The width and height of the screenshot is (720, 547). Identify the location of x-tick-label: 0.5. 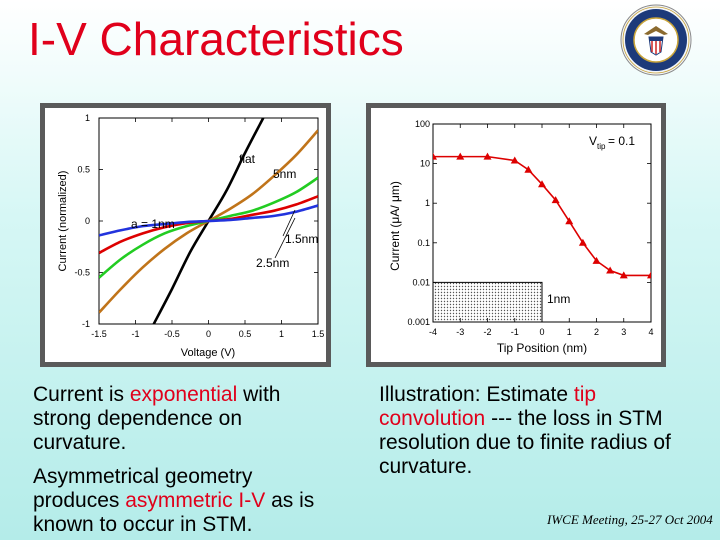
(245, 334).